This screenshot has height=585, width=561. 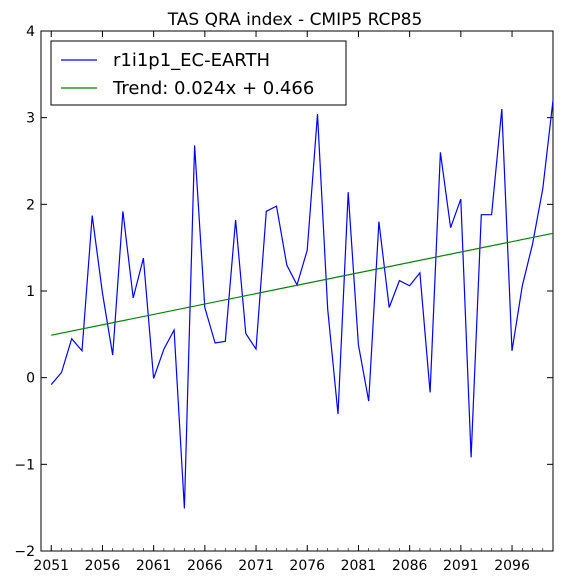 I want to click on x-tick-label: 2086, so click(x=410, y=566).